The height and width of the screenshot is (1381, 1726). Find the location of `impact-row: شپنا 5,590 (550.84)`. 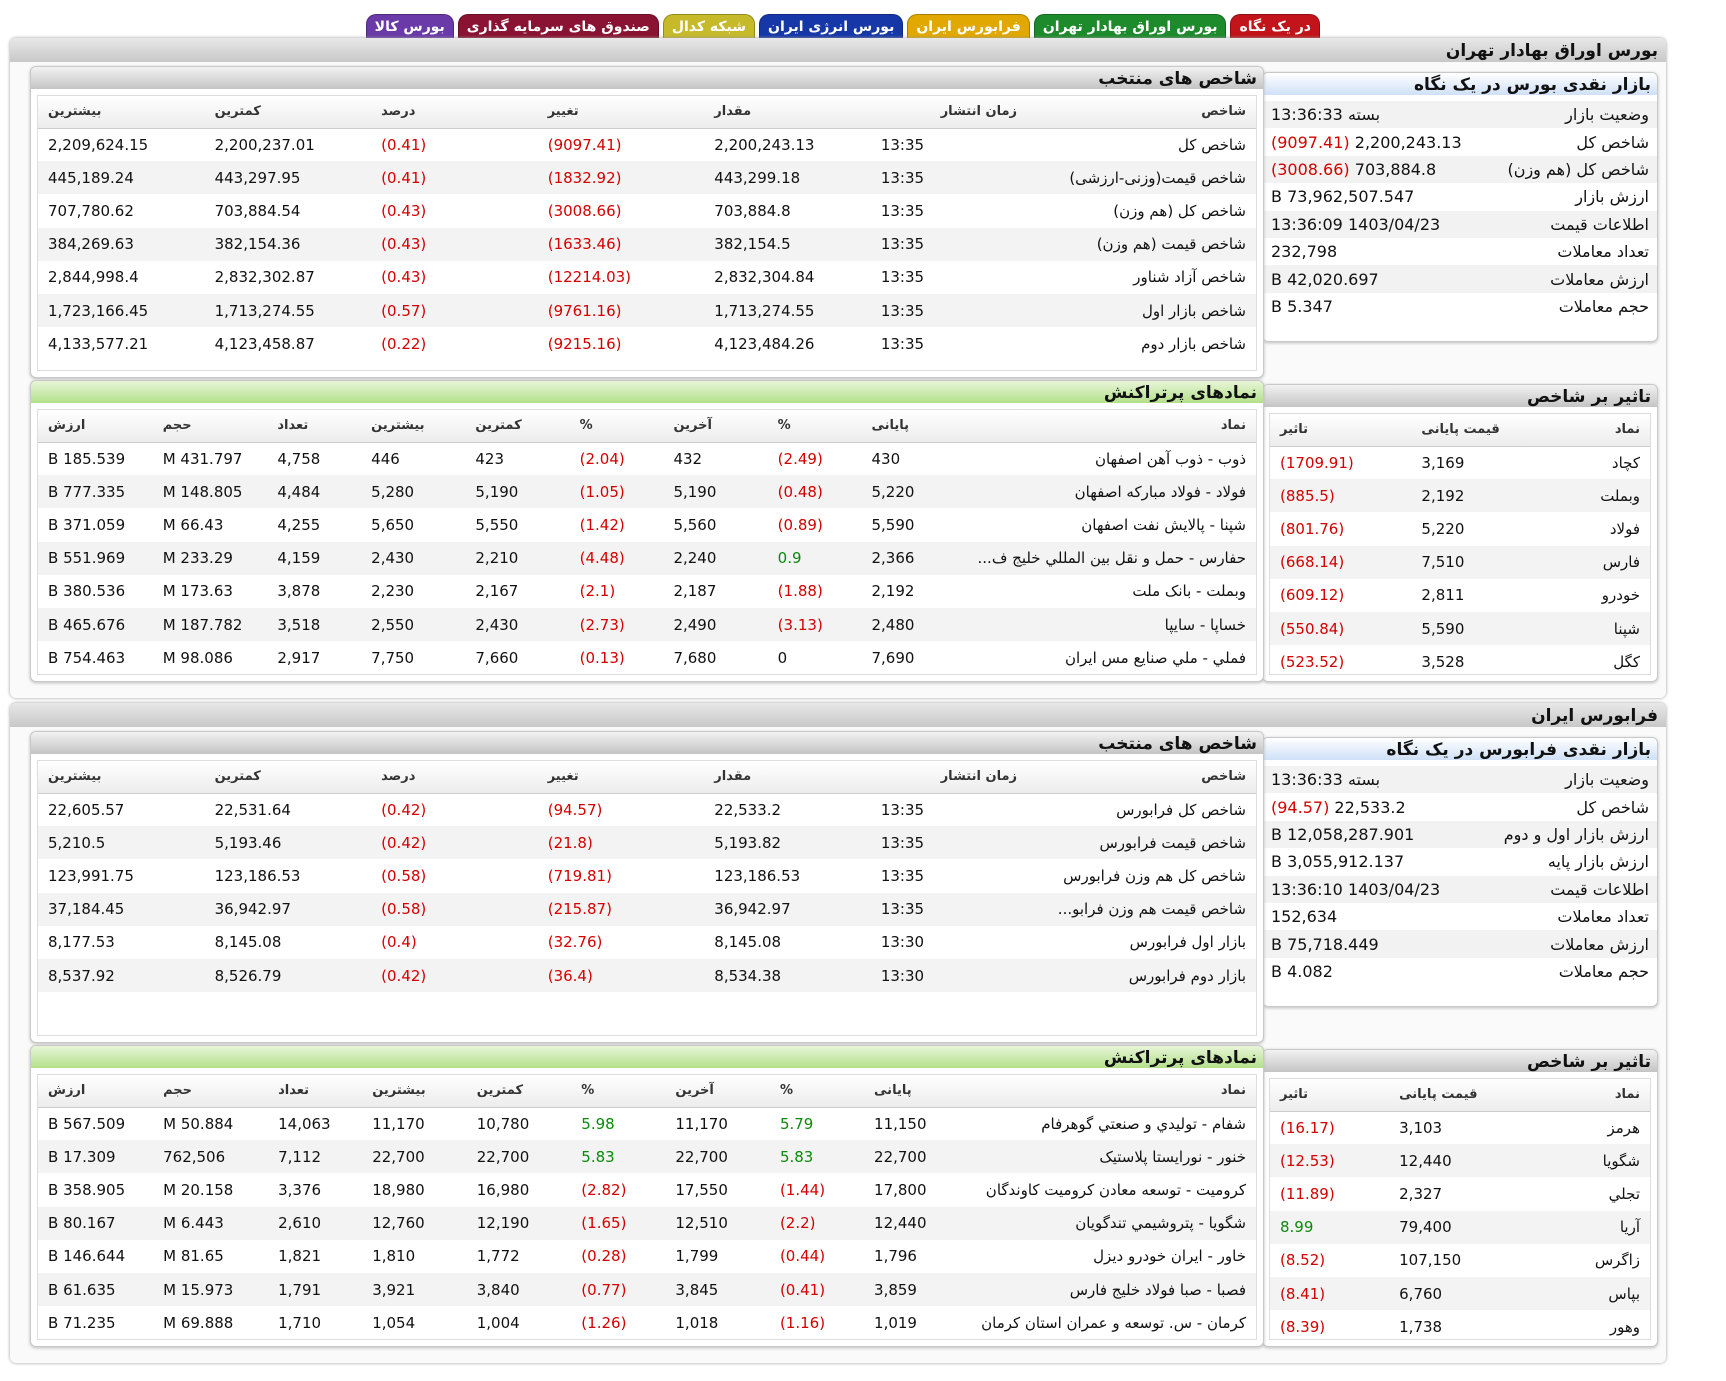

impact-row: شپنا 5,590 (550.84) is located at coordinates (1460, 628).